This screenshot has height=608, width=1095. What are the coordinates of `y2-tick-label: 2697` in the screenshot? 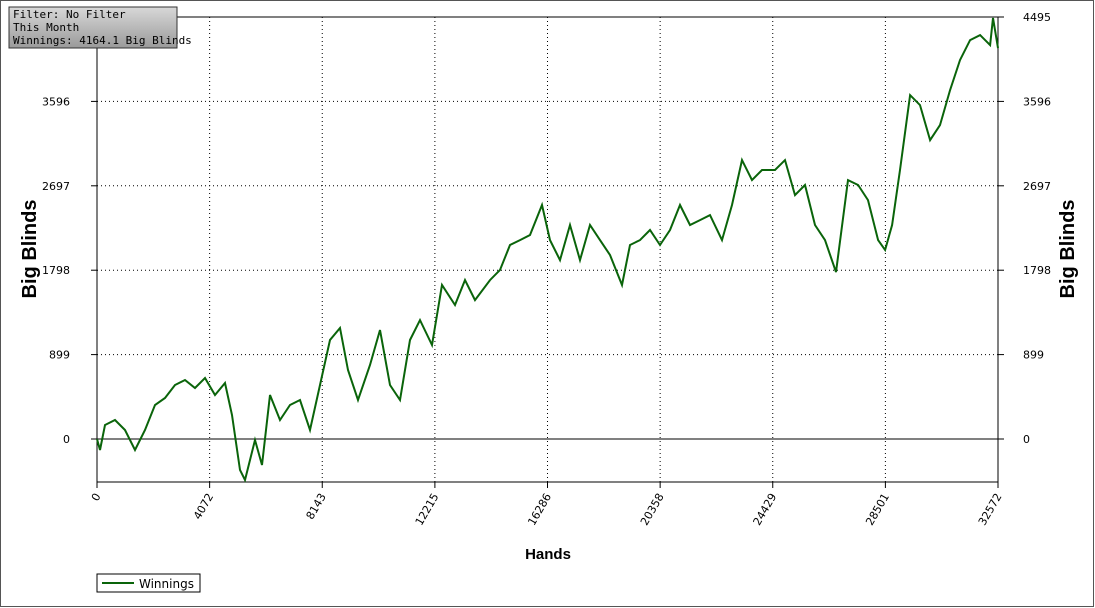 It's located at (1037, 186).